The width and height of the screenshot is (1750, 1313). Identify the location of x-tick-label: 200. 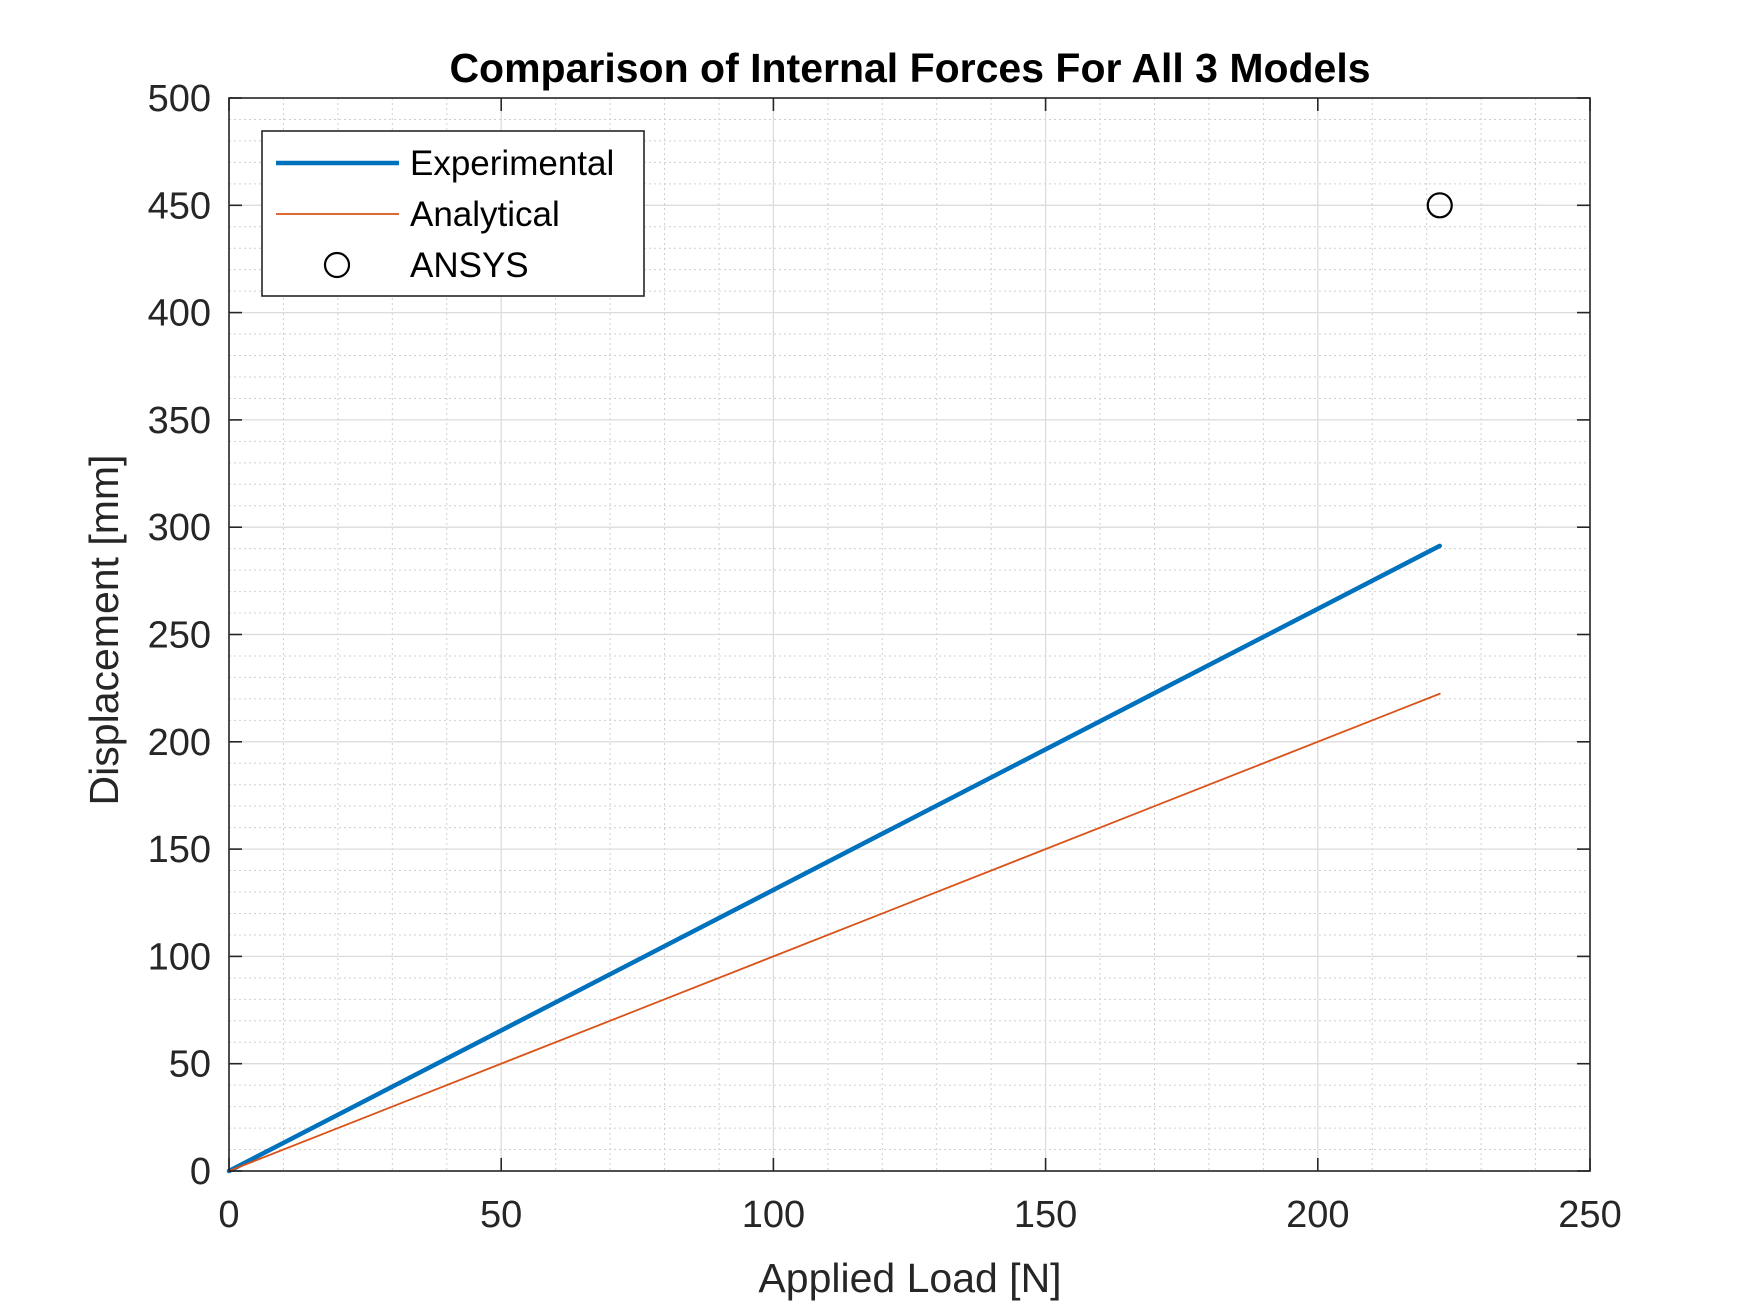
(1317, 1215).